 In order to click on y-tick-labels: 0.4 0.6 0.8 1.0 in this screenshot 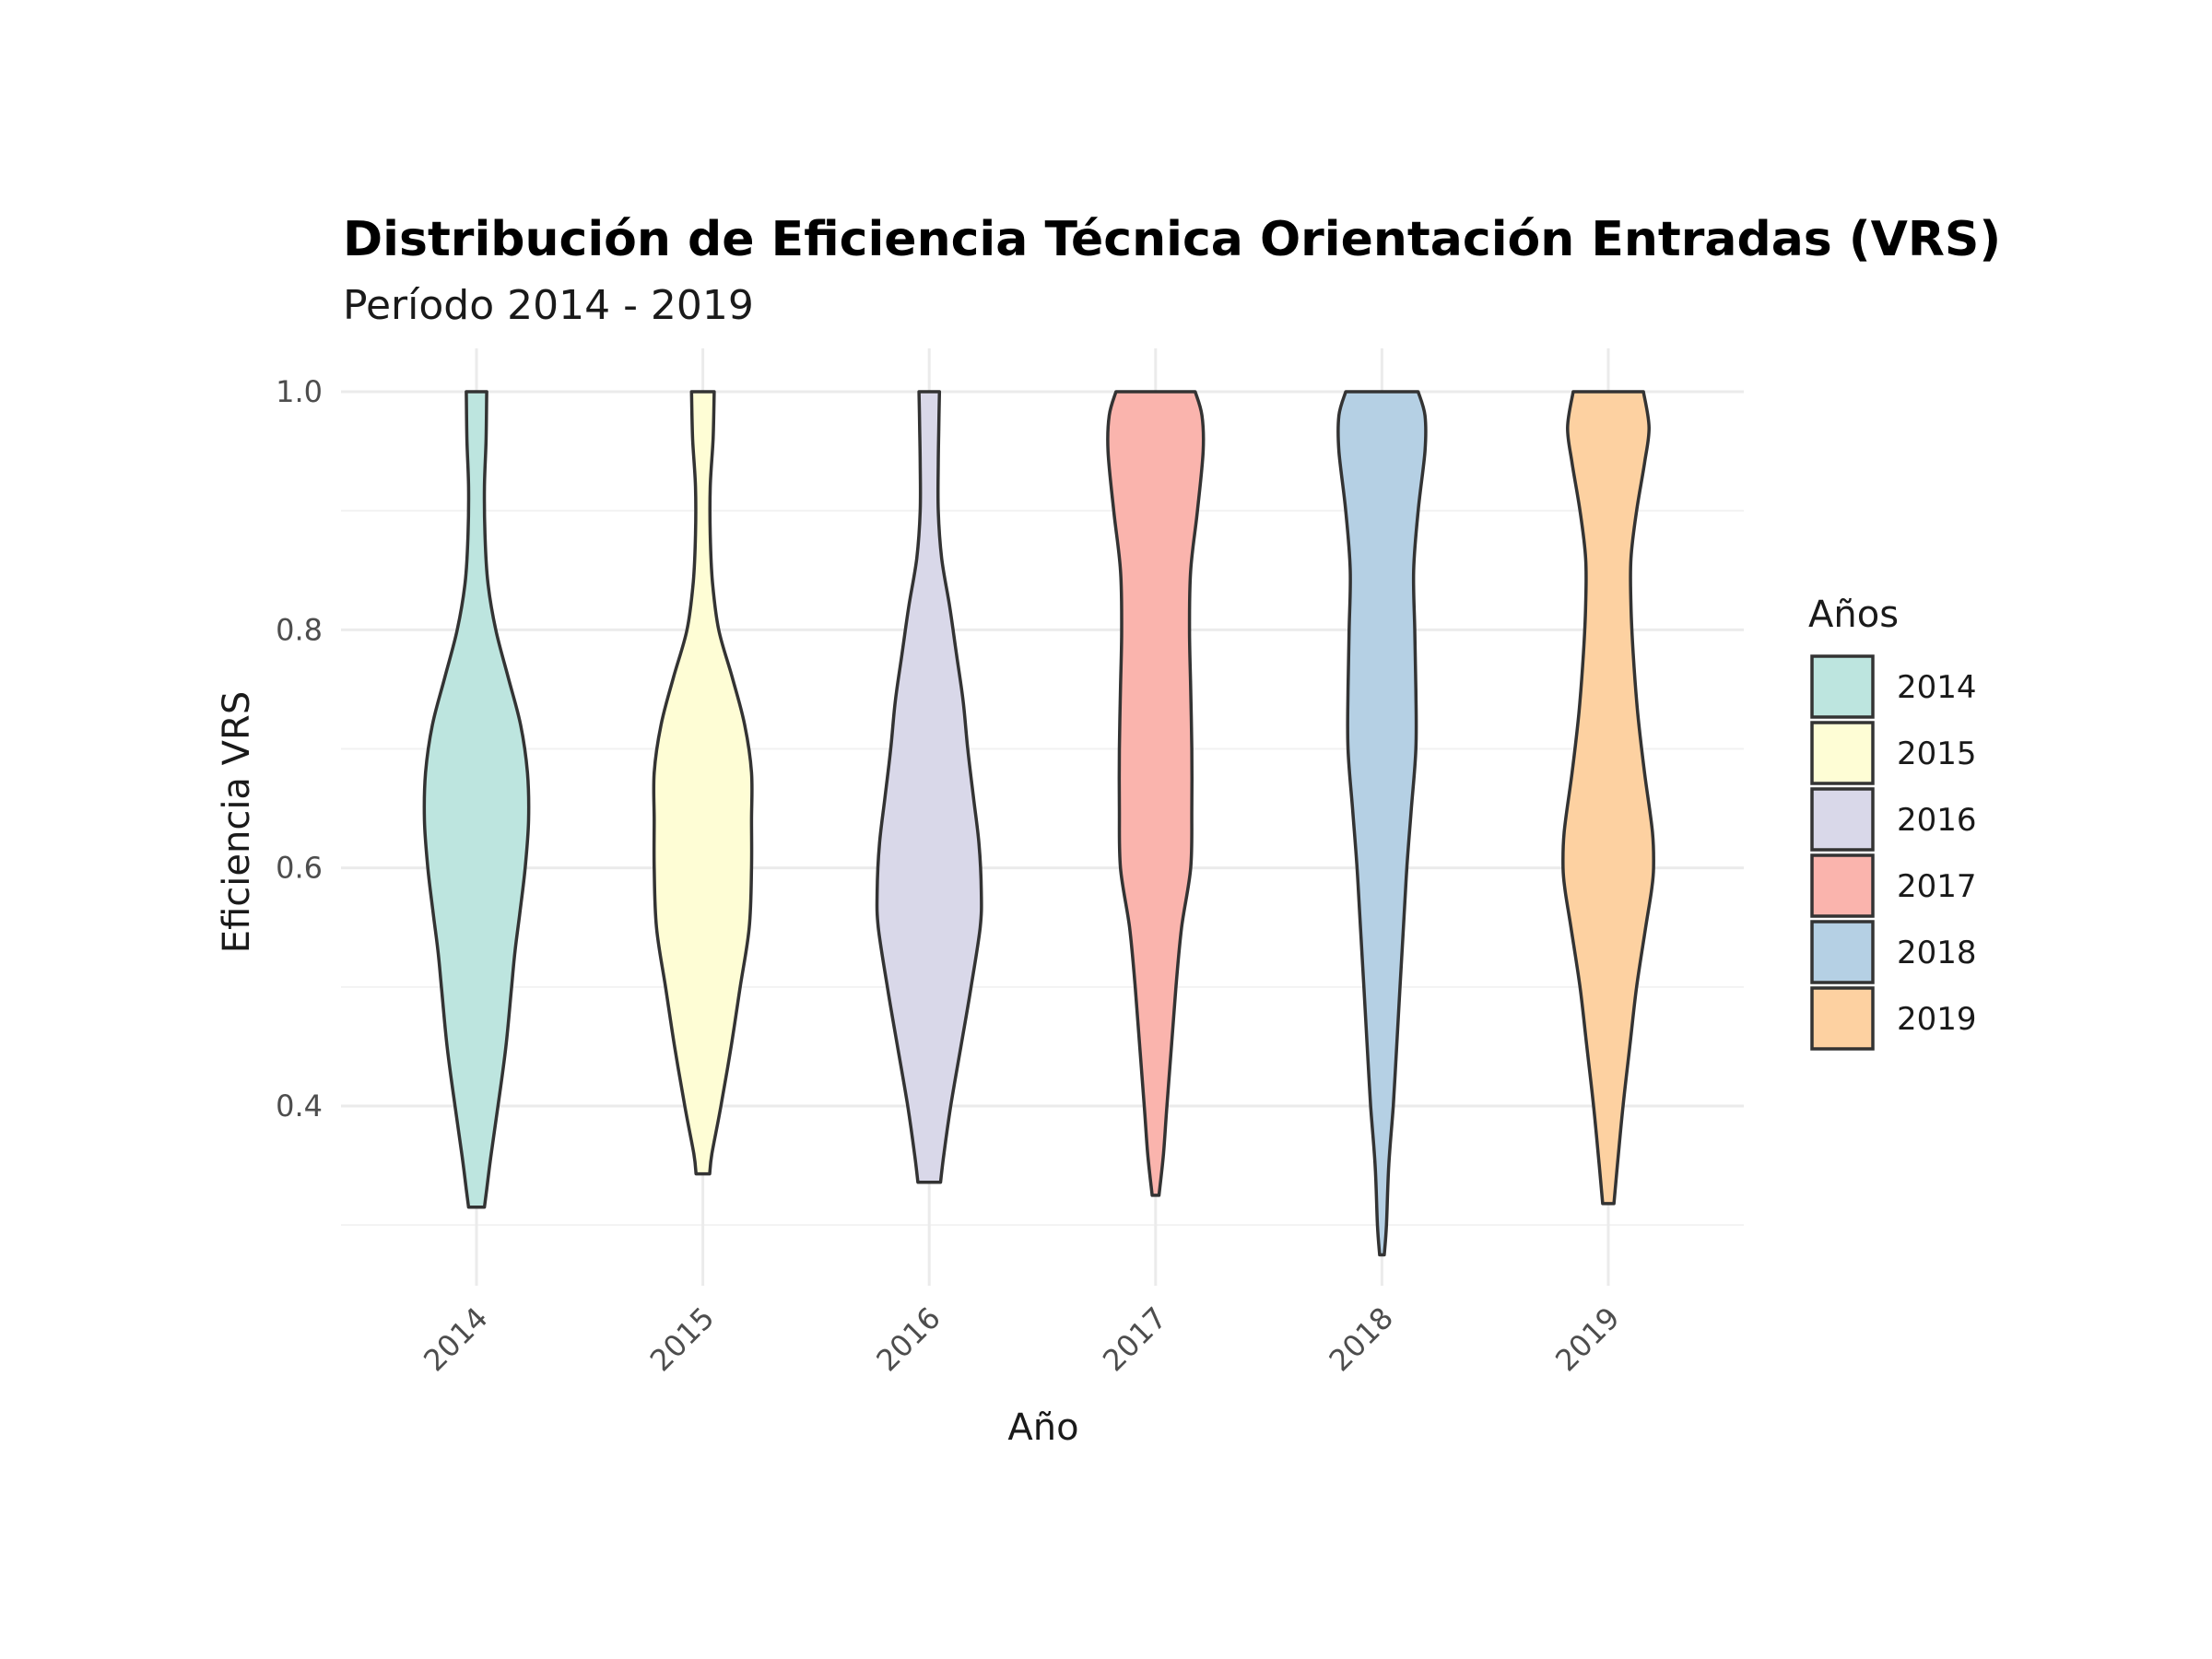, I will do `click(299, 749)`.